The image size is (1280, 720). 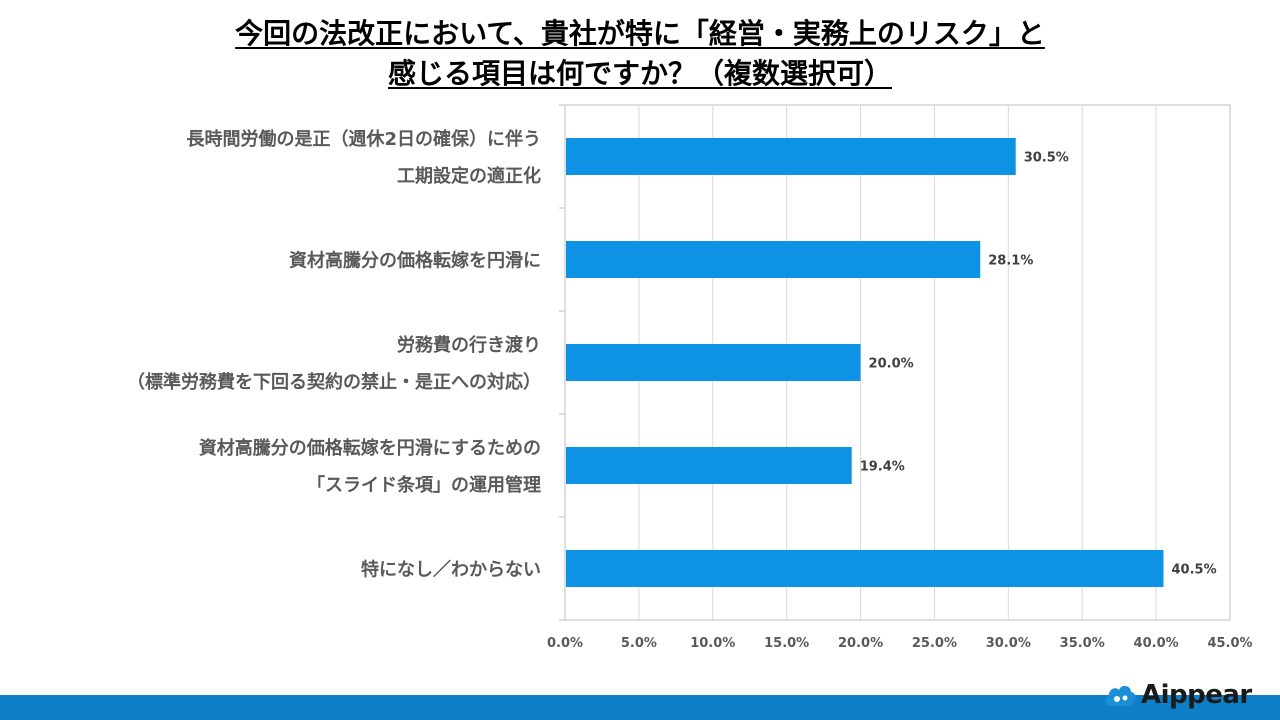 I want to click on footer-band, so click(x=640, y=707).